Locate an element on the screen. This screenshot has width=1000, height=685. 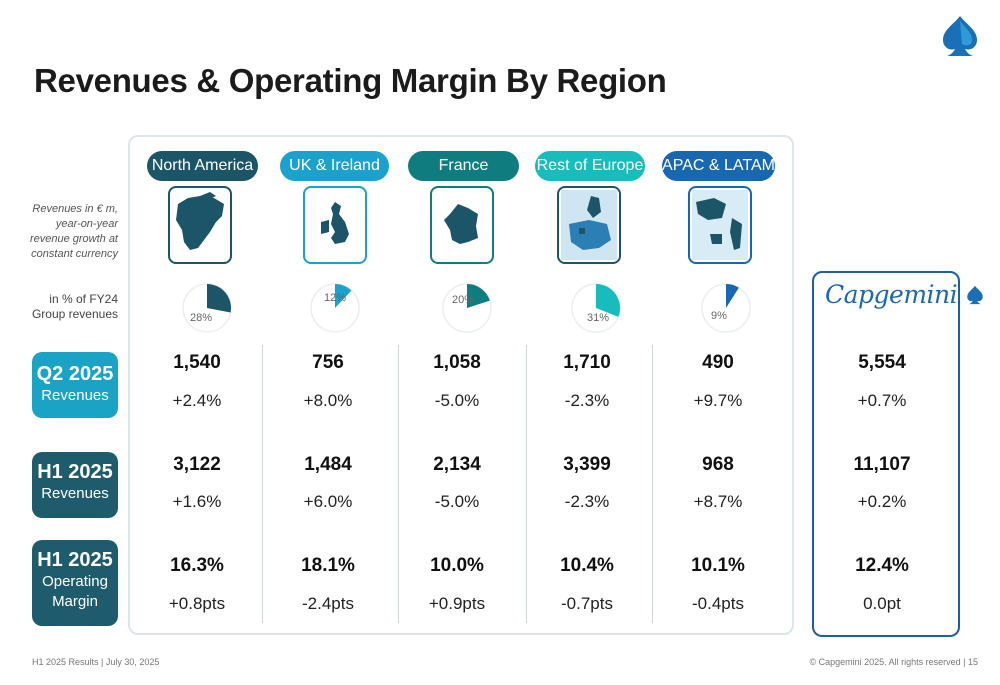
q2-revenue-value: 1,058 is located at coordinates (457, 362).